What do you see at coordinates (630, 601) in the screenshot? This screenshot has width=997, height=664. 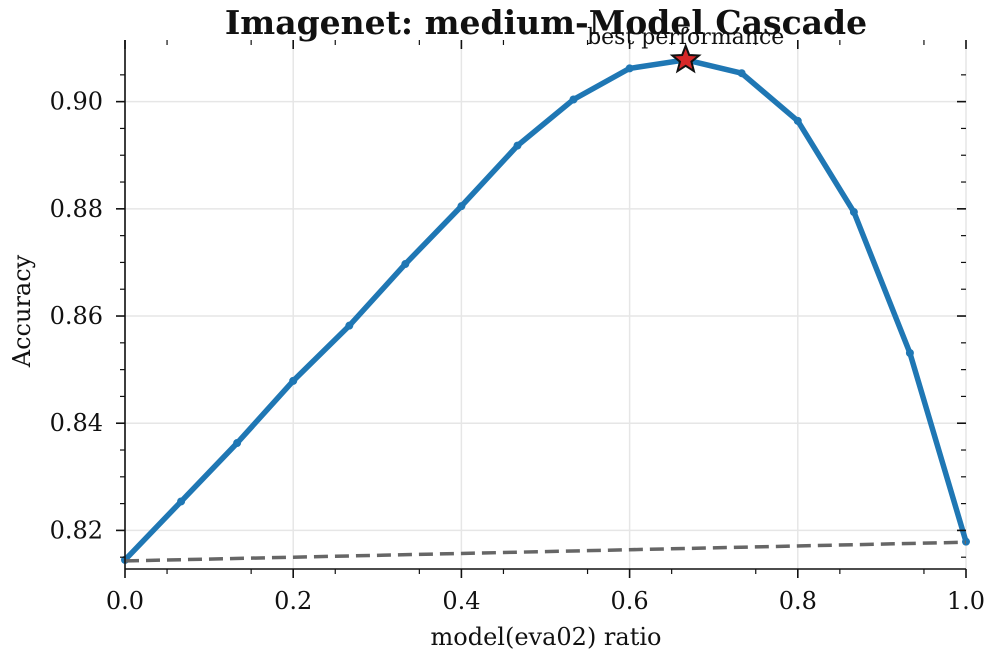 I see `x-tick-label: 0.6` at bounding box center [630, 601].